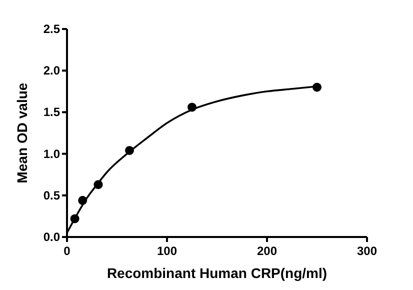  What do you see at coordinates (367, 251) in the screenshot?
I see `x-tick-label: 300` at bounding box center [367, 251].